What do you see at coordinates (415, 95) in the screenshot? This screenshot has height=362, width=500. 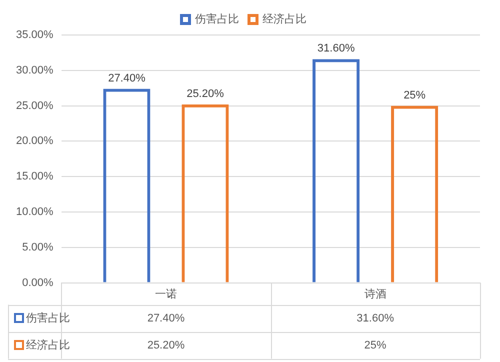 I see `text: 25%` at bounding box center [415, 95].